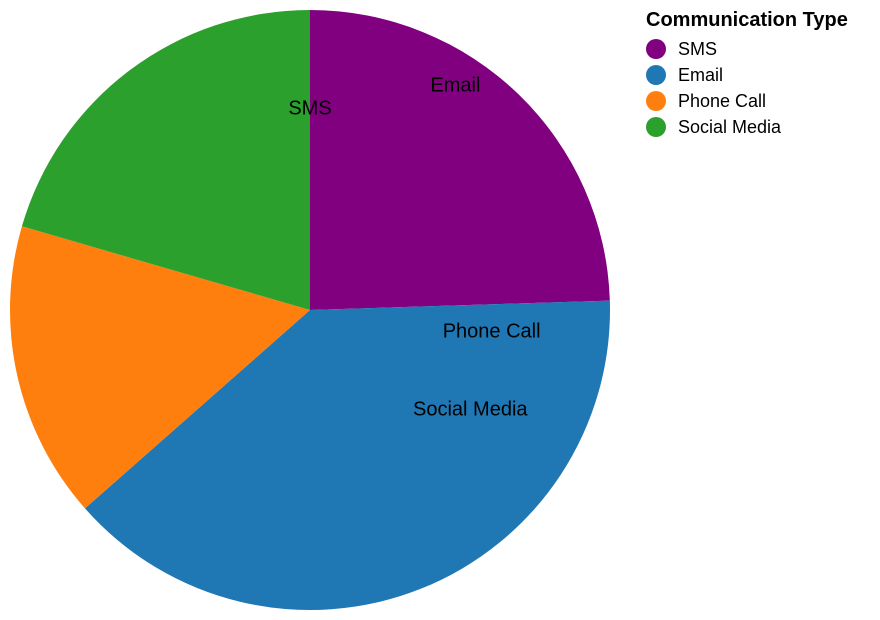 The image size is (880, 620). What do you see at coordinates (455, 85) in the screenshot?
I see `slice-label-email: Email` at bounding box center [455, 85].